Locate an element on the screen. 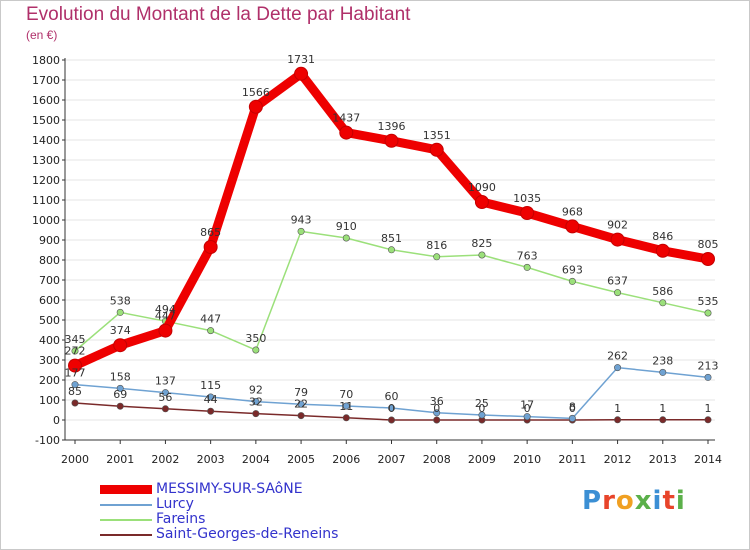 The width and height of the screenshot is (750, 550). data-label: 825 is located at coordinates (481, 243).